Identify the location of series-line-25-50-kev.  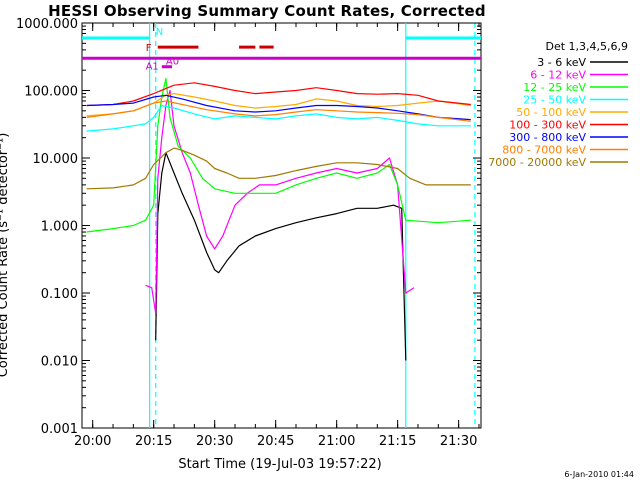
(278, 118).